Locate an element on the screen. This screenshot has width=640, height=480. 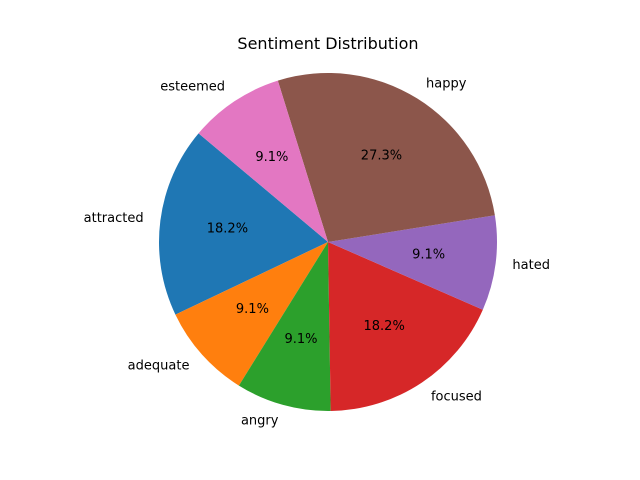
slice-category-label: esteemed is located at coordinates (192, 87).